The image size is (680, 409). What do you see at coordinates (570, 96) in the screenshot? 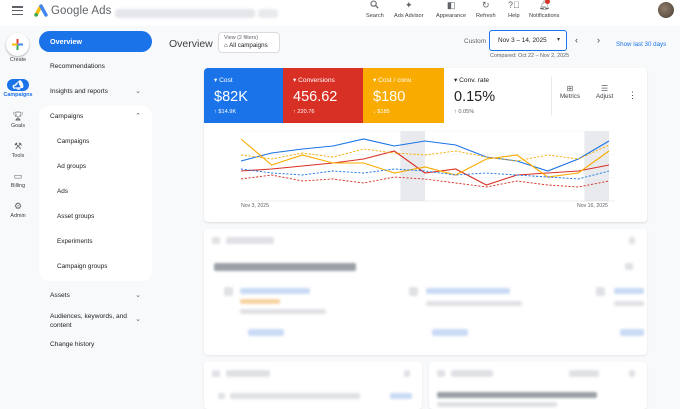
I see `metrics-button-label: Metrics` at bounding box center [570, 96].